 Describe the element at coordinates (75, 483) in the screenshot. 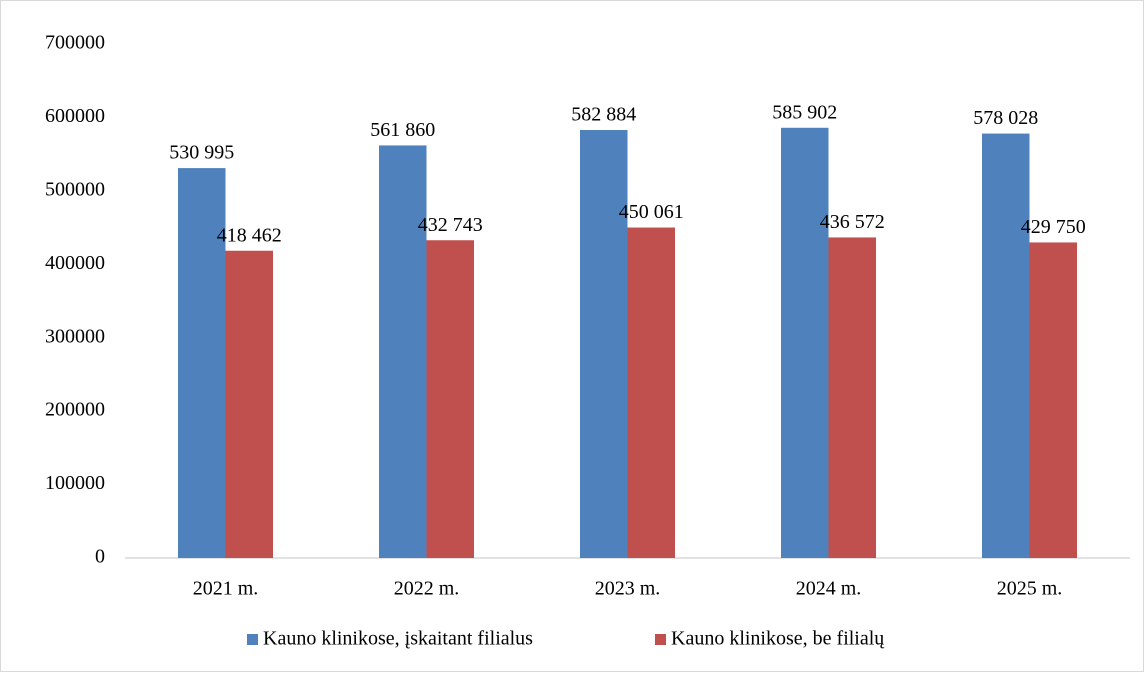

I see `y-tick-label: 100000` at that location.